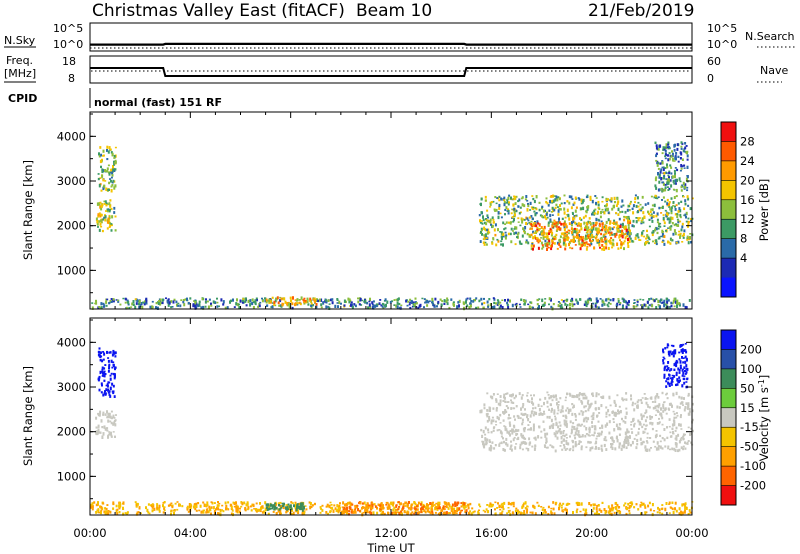 The width and height of the screenshot is (800, 554). I want to click on y-tick-label: 3000, so click(71, 387).